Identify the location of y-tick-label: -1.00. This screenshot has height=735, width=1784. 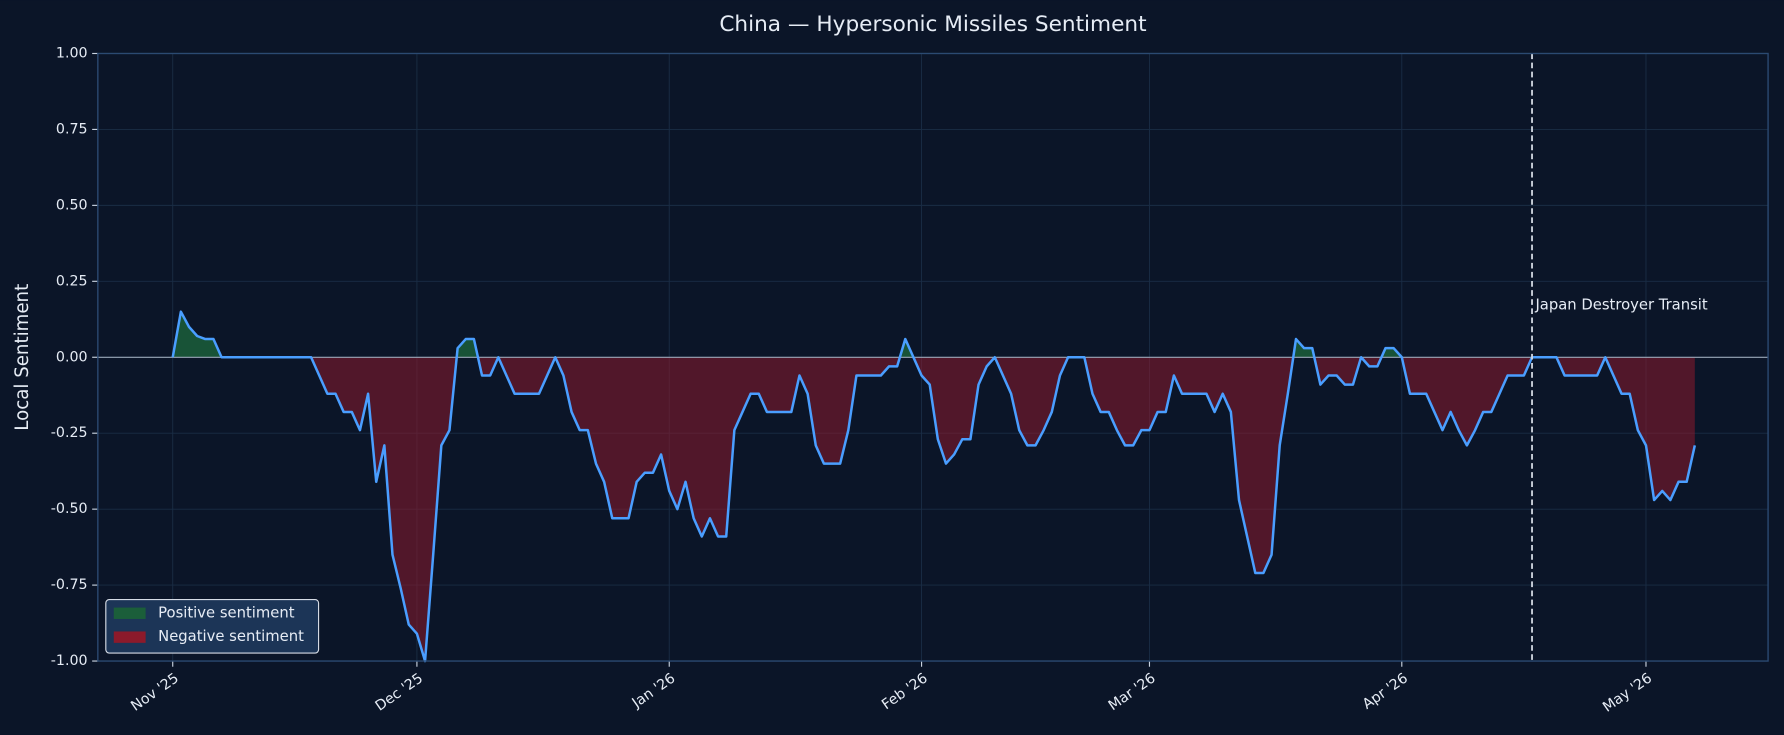
(69, 661).